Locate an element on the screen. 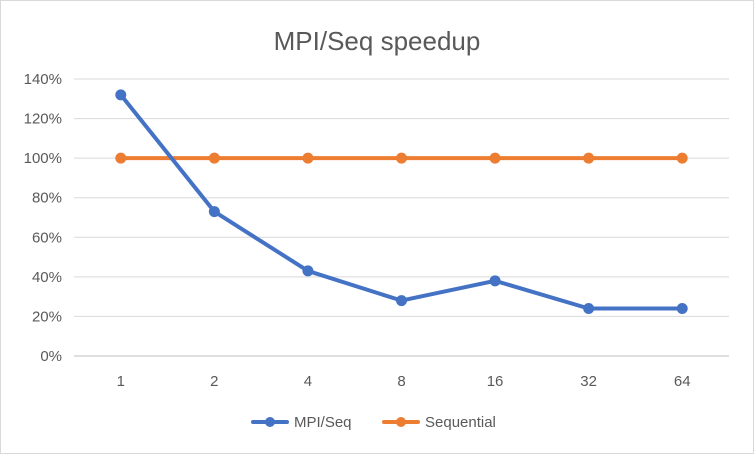  y-tick-label: 80% is located at coordinates (47, 198).